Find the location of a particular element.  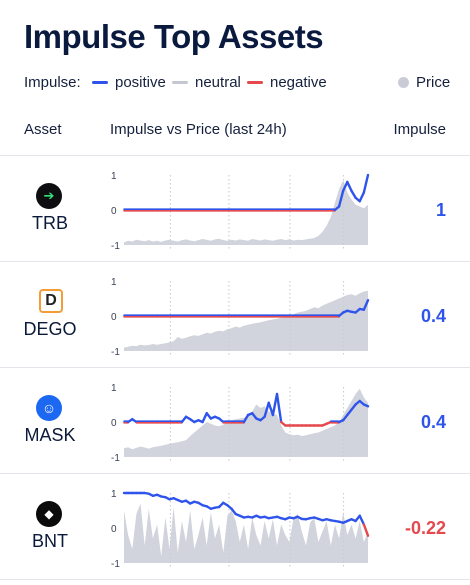

legend-item-price: Price is located at coordinates (424, 82).